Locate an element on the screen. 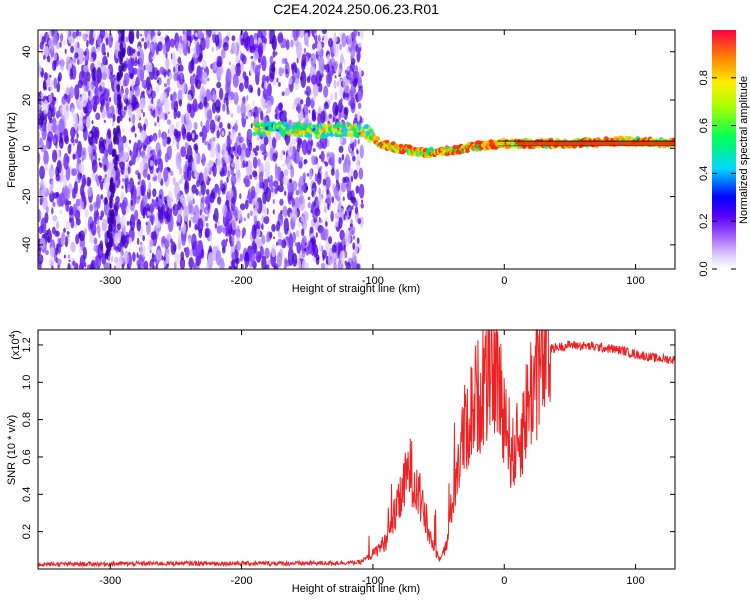 The image size is (750, 600). colorbar-label: Normalized spectral amplitude is located at coordinates (744, 150).